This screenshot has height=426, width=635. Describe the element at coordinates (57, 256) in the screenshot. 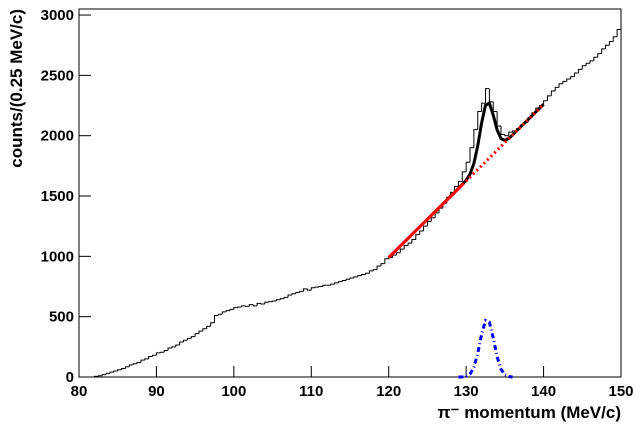

I see `y-tick-label: 1000` at that location.